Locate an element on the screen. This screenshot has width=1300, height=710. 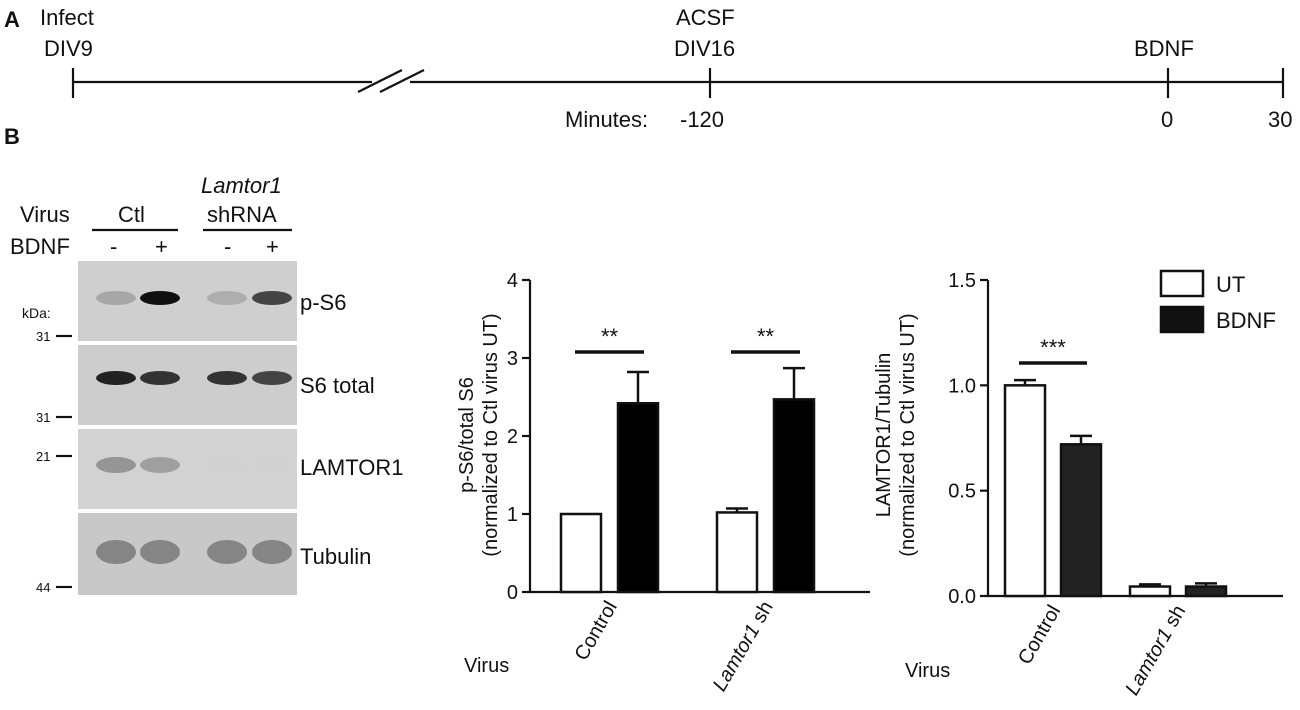
marker-44: 44 is located at coordinates (43, 587).